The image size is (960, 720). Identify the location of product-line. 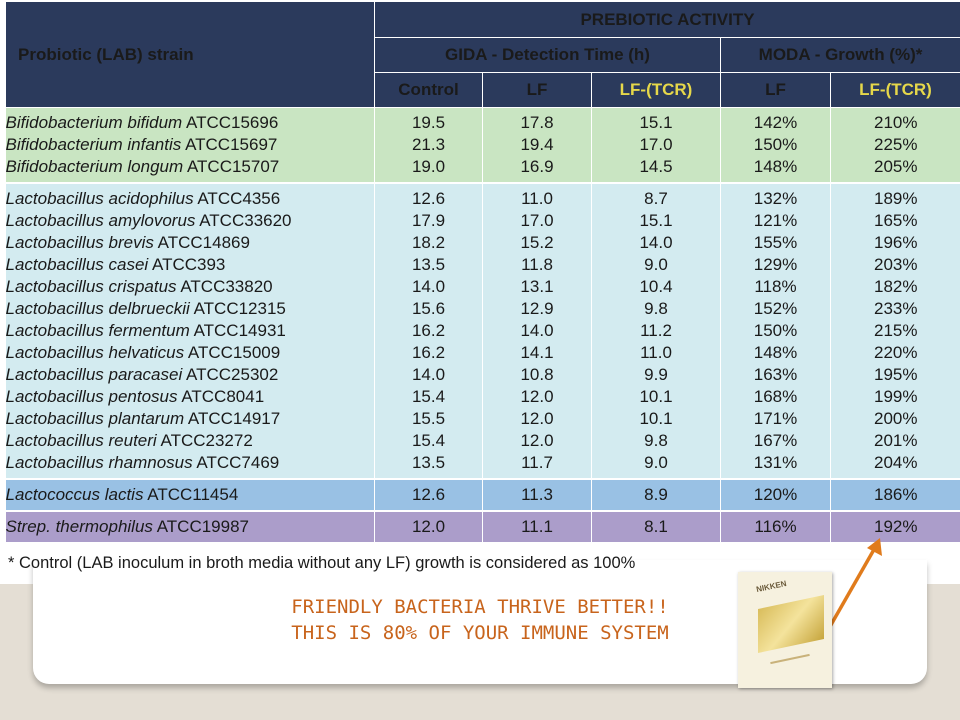
(790, 659).